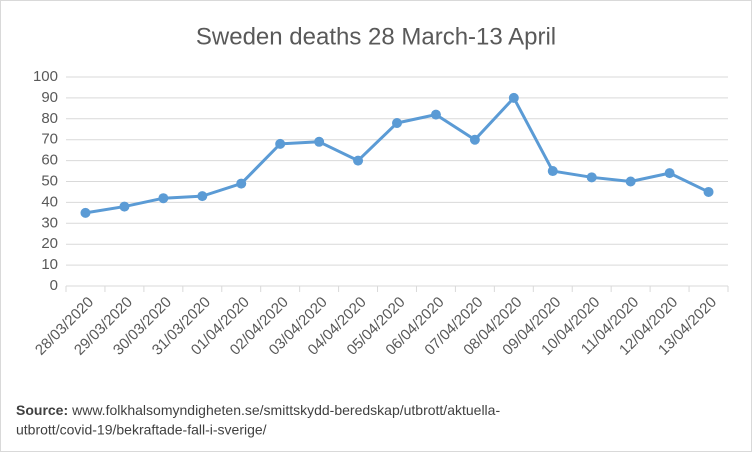 This screenshot has height=452, width=752. I want to click on y-tick-label: 50, so click(49, 180).